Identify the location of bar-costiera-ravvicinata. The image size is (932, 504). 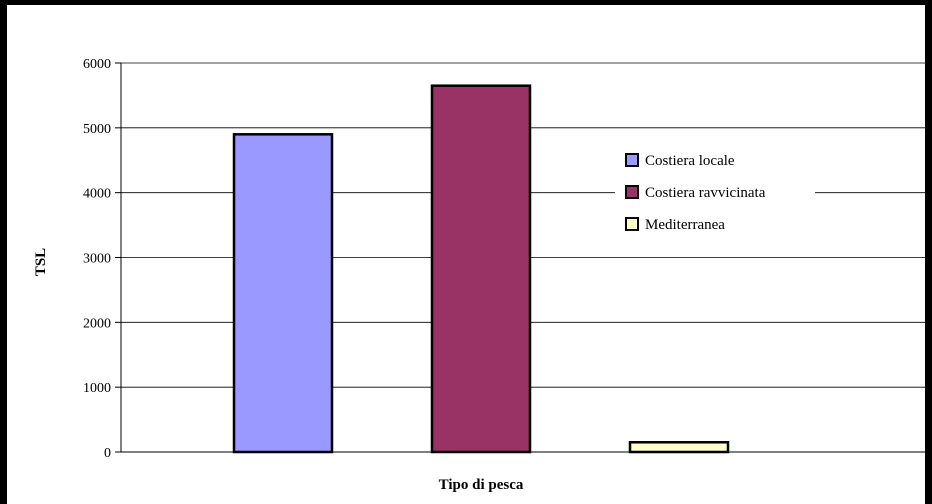
(481, 269).